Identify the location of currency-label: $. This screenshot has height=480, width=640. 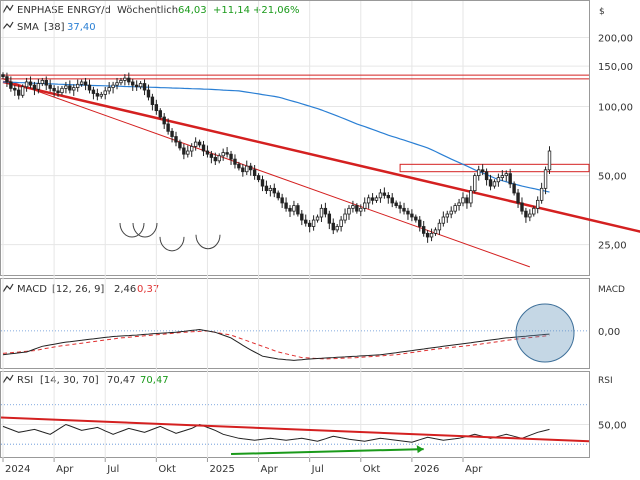
(602, 12).